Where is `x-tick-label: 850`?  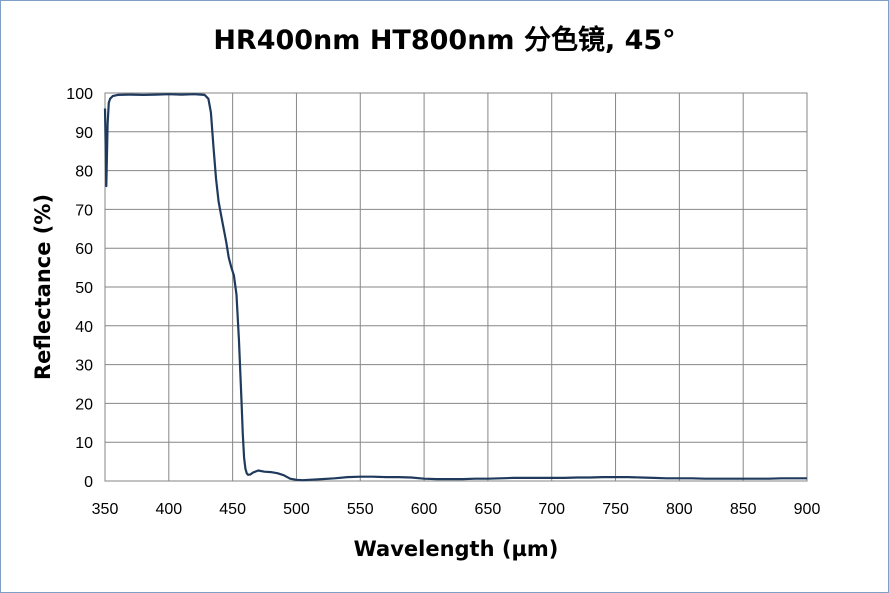 x-tick-label: 850 is located at coordinates (743, 509).